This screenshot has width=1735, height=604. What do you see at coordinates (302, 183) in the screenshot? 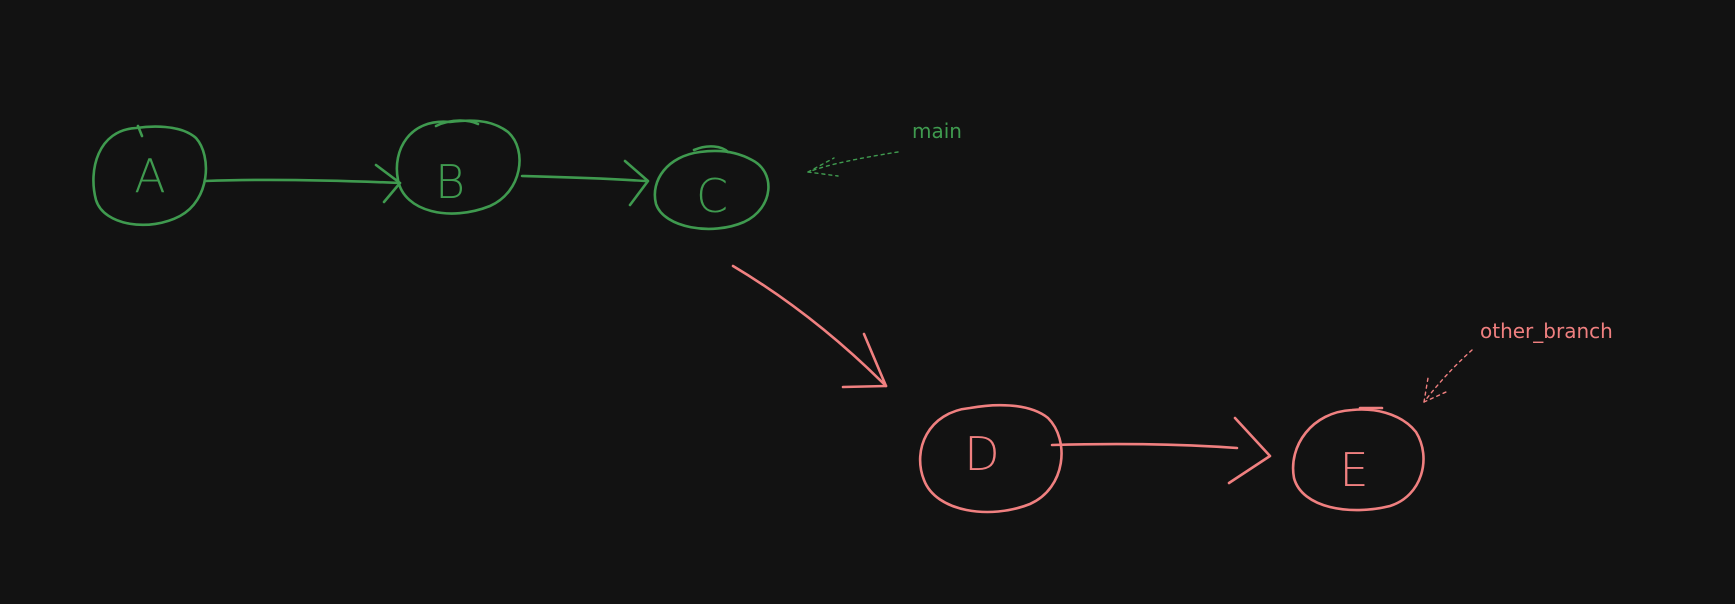
I see `edge-a-to-b` at bounding box center [302, 183].